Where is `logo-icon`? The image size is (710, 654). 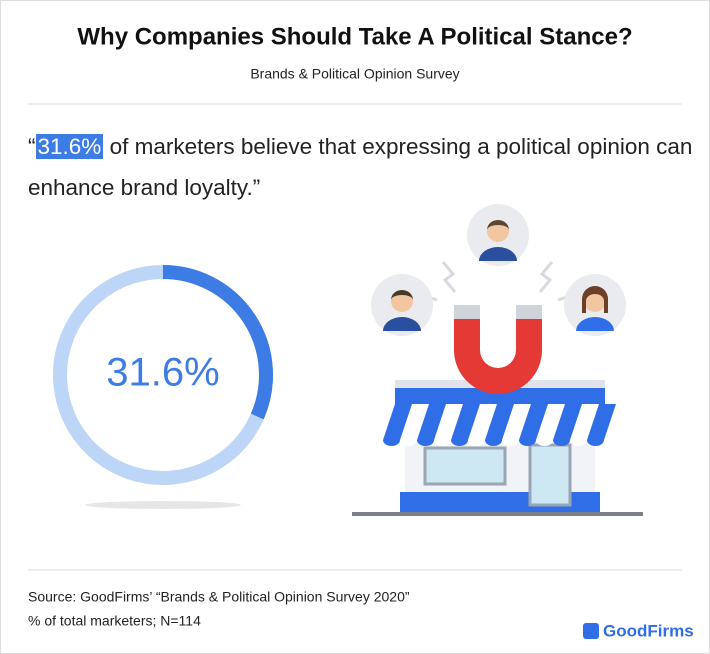 logo-icon is located at coordinates (591, 631).